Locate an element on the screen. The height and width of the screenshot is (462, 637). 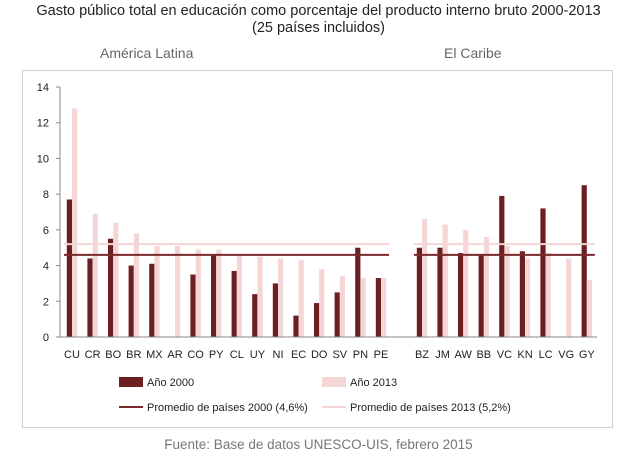
legend-label-avg-2013: Promedio de países 2013 (5,2%) is located at coordinates (430, 408).